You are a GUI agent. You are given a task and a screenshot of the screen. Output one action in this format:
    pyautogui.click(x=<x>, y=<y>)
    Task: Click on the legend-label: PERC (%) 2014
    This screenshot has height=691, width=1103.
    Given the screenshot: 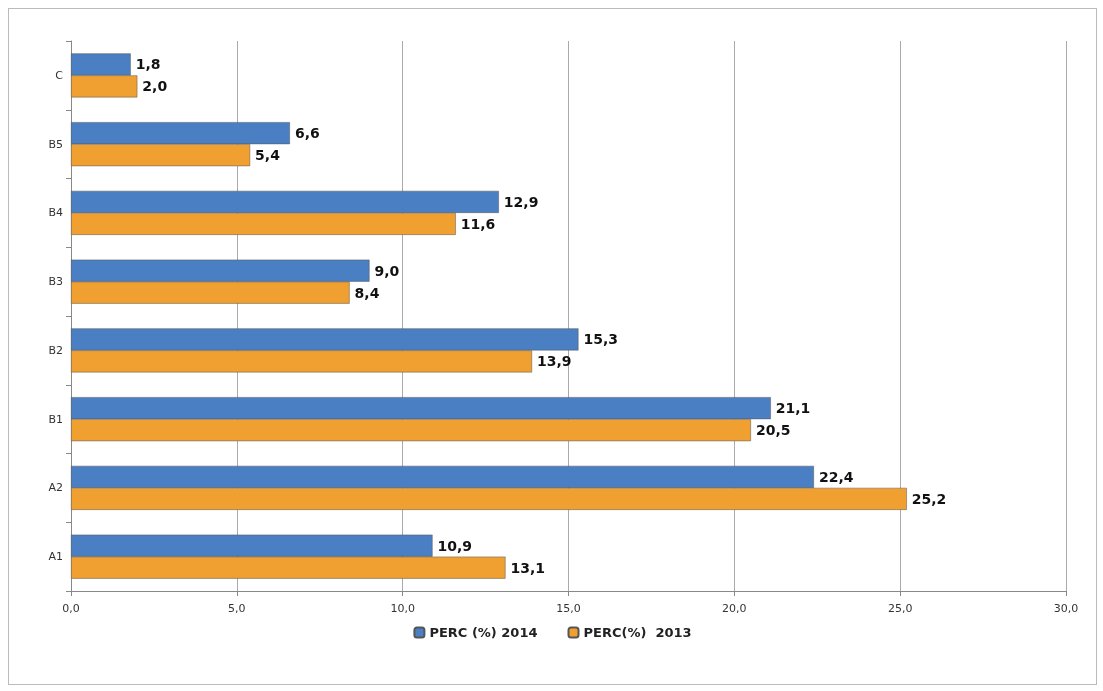 What is the action you would take?
    pyautogui.click(x=483, y=632)
    